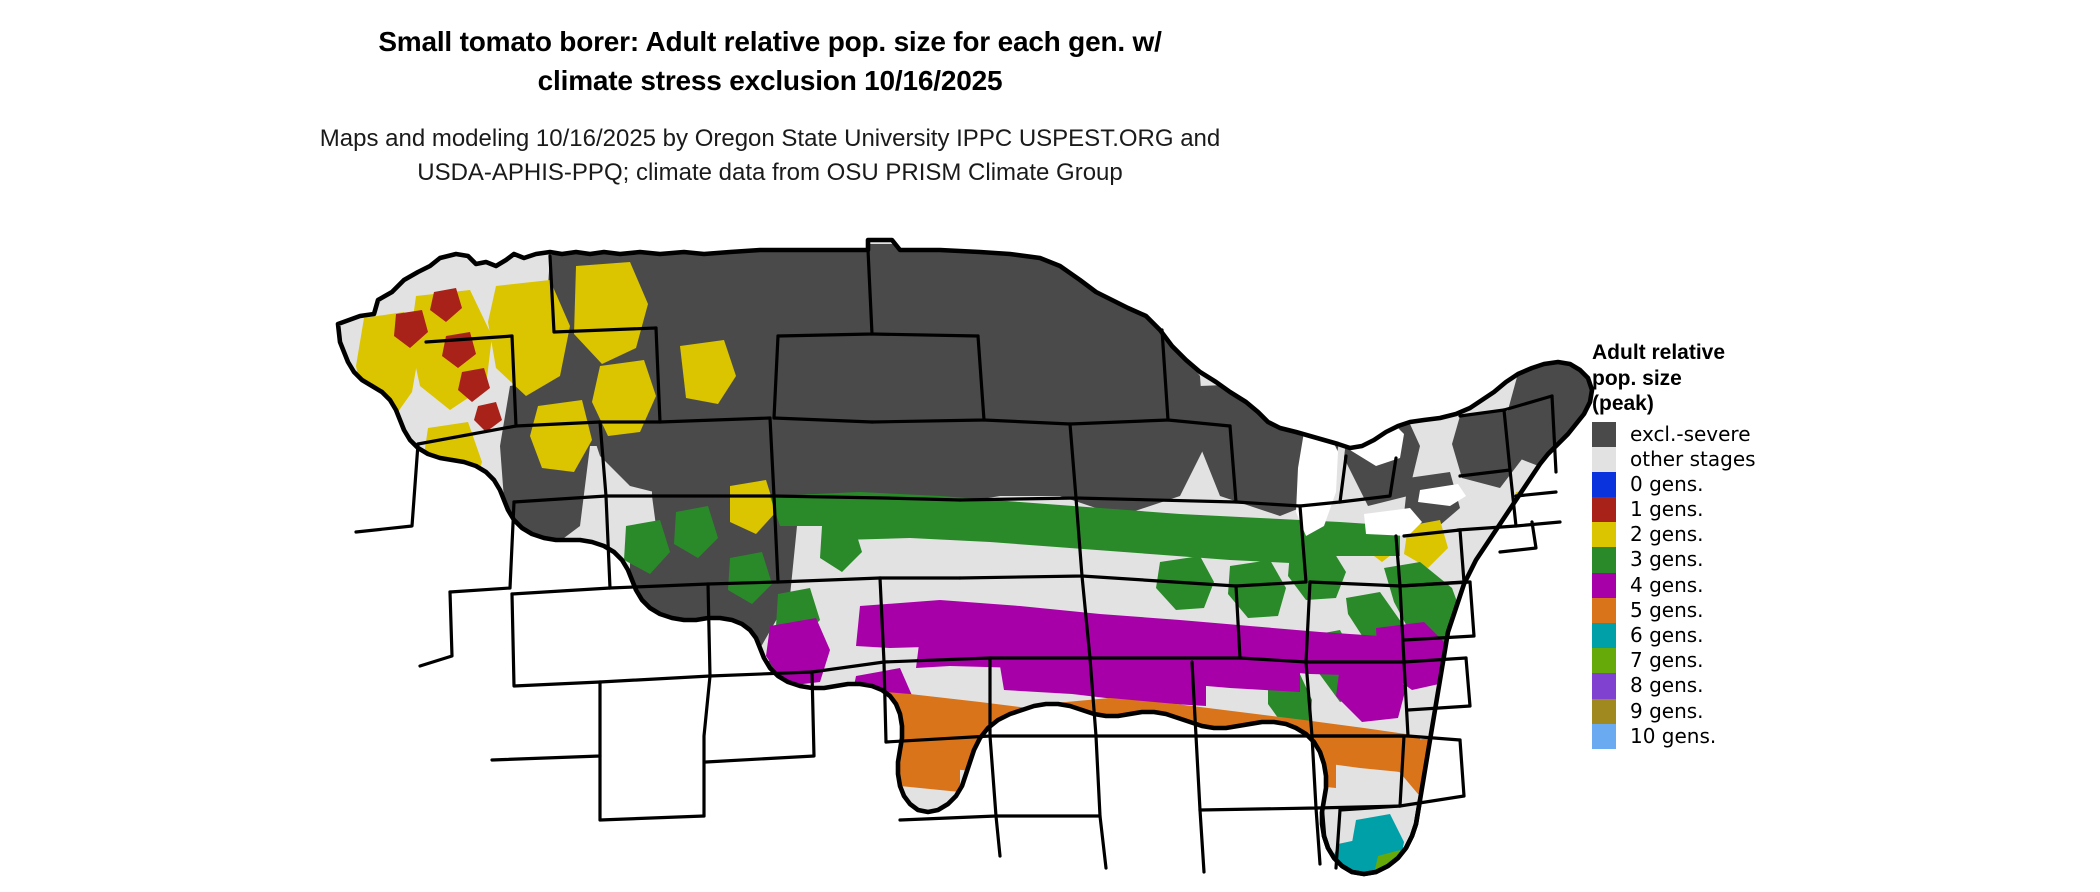 The width and height of the screenshot is (2100, 892). I want to click on legend-row: 10 gens., so click(1742, 736).